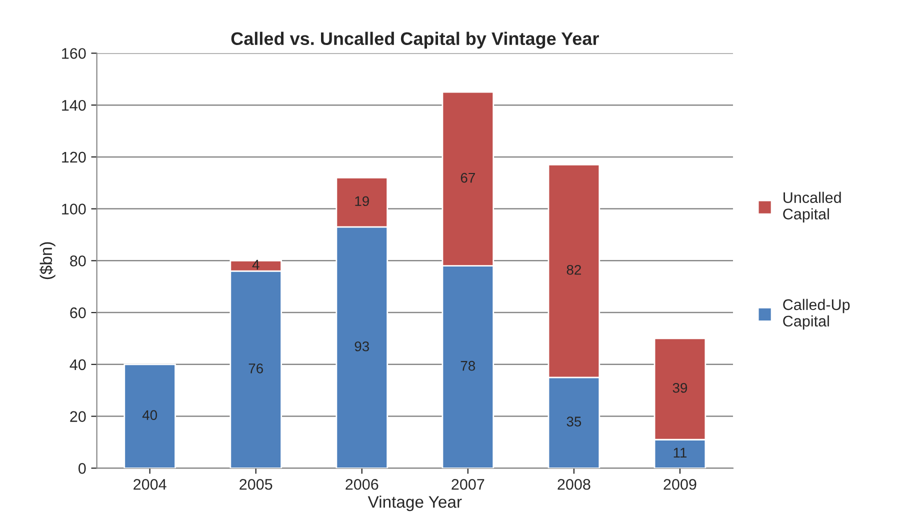  I want to click on x-tick-label: 2009, so click(680, 484).